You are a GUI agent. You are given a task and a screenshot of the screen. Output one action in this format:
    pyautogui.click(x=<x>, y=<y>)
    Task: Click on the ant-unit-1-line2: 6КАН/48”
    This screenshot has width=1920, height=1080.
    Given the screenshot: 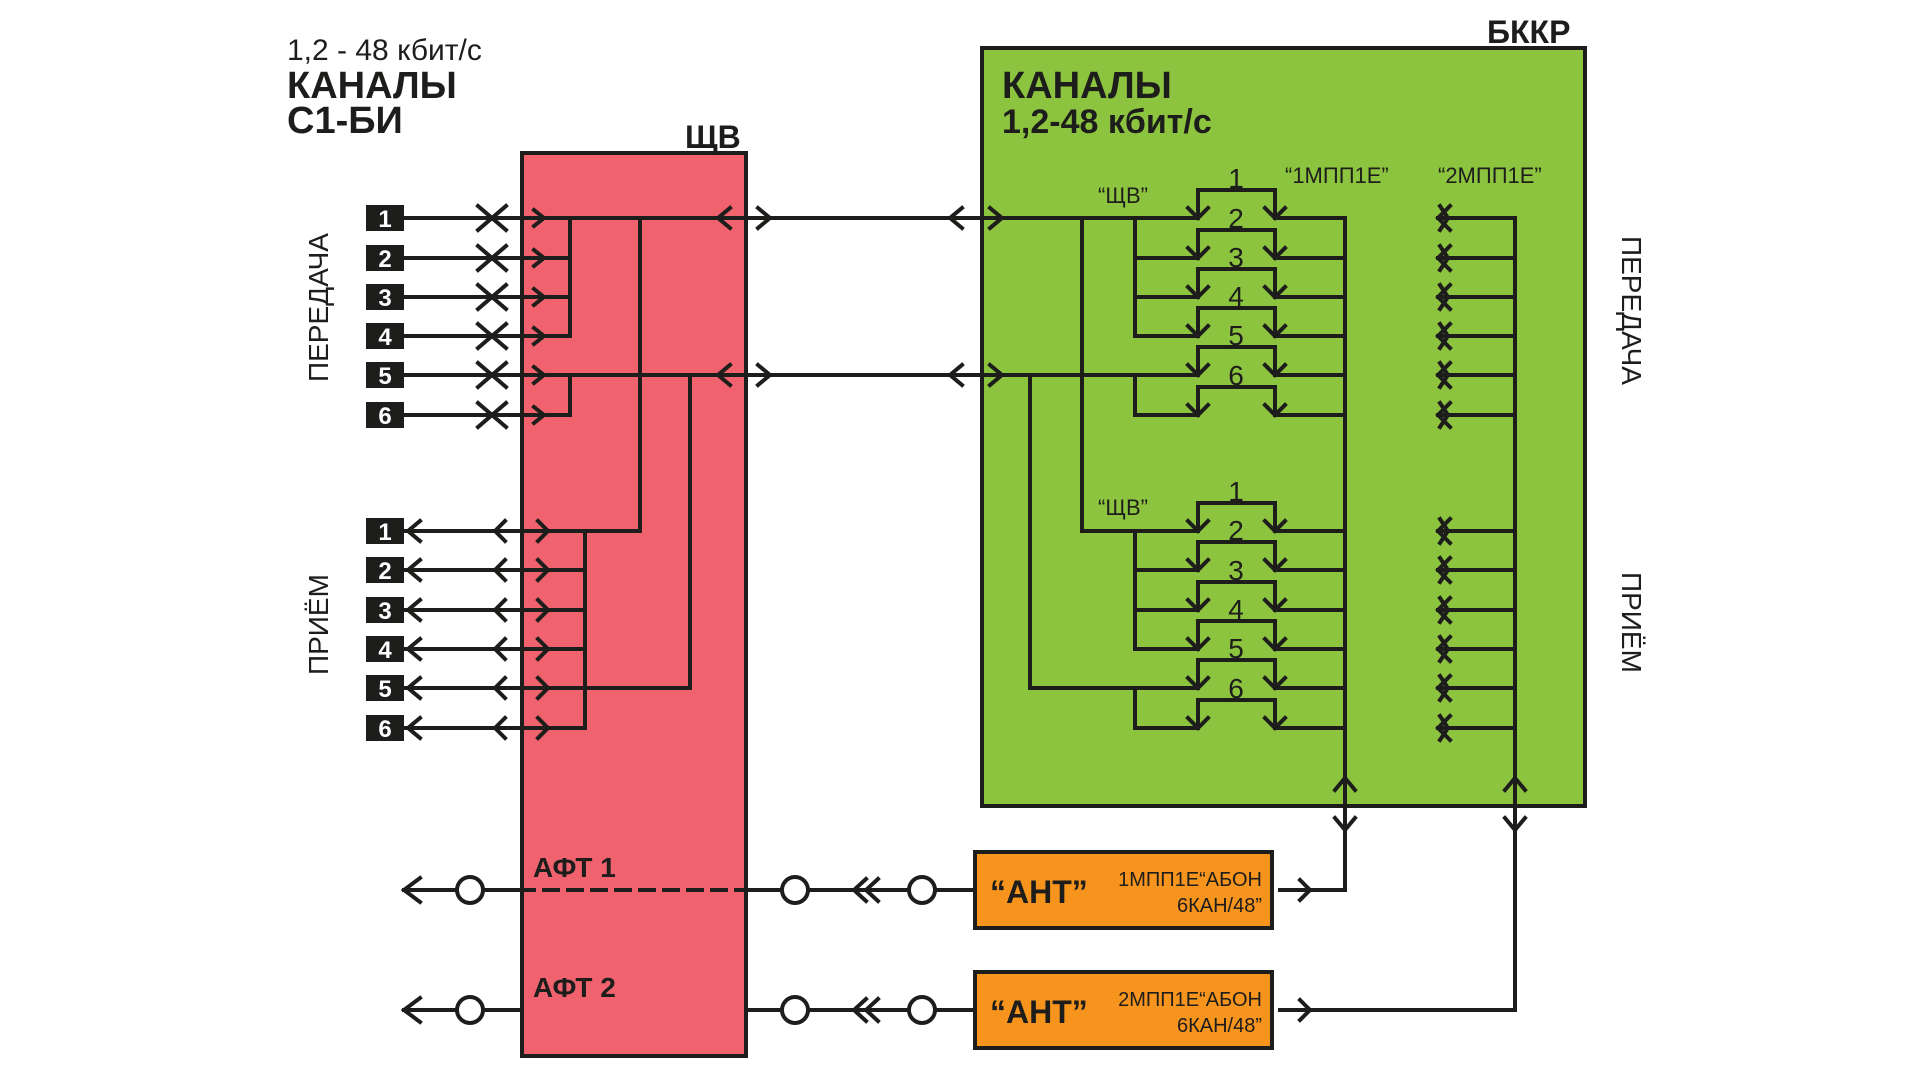 What is the action you would take?
    pyautogui.click(x=1219, y=906)
    